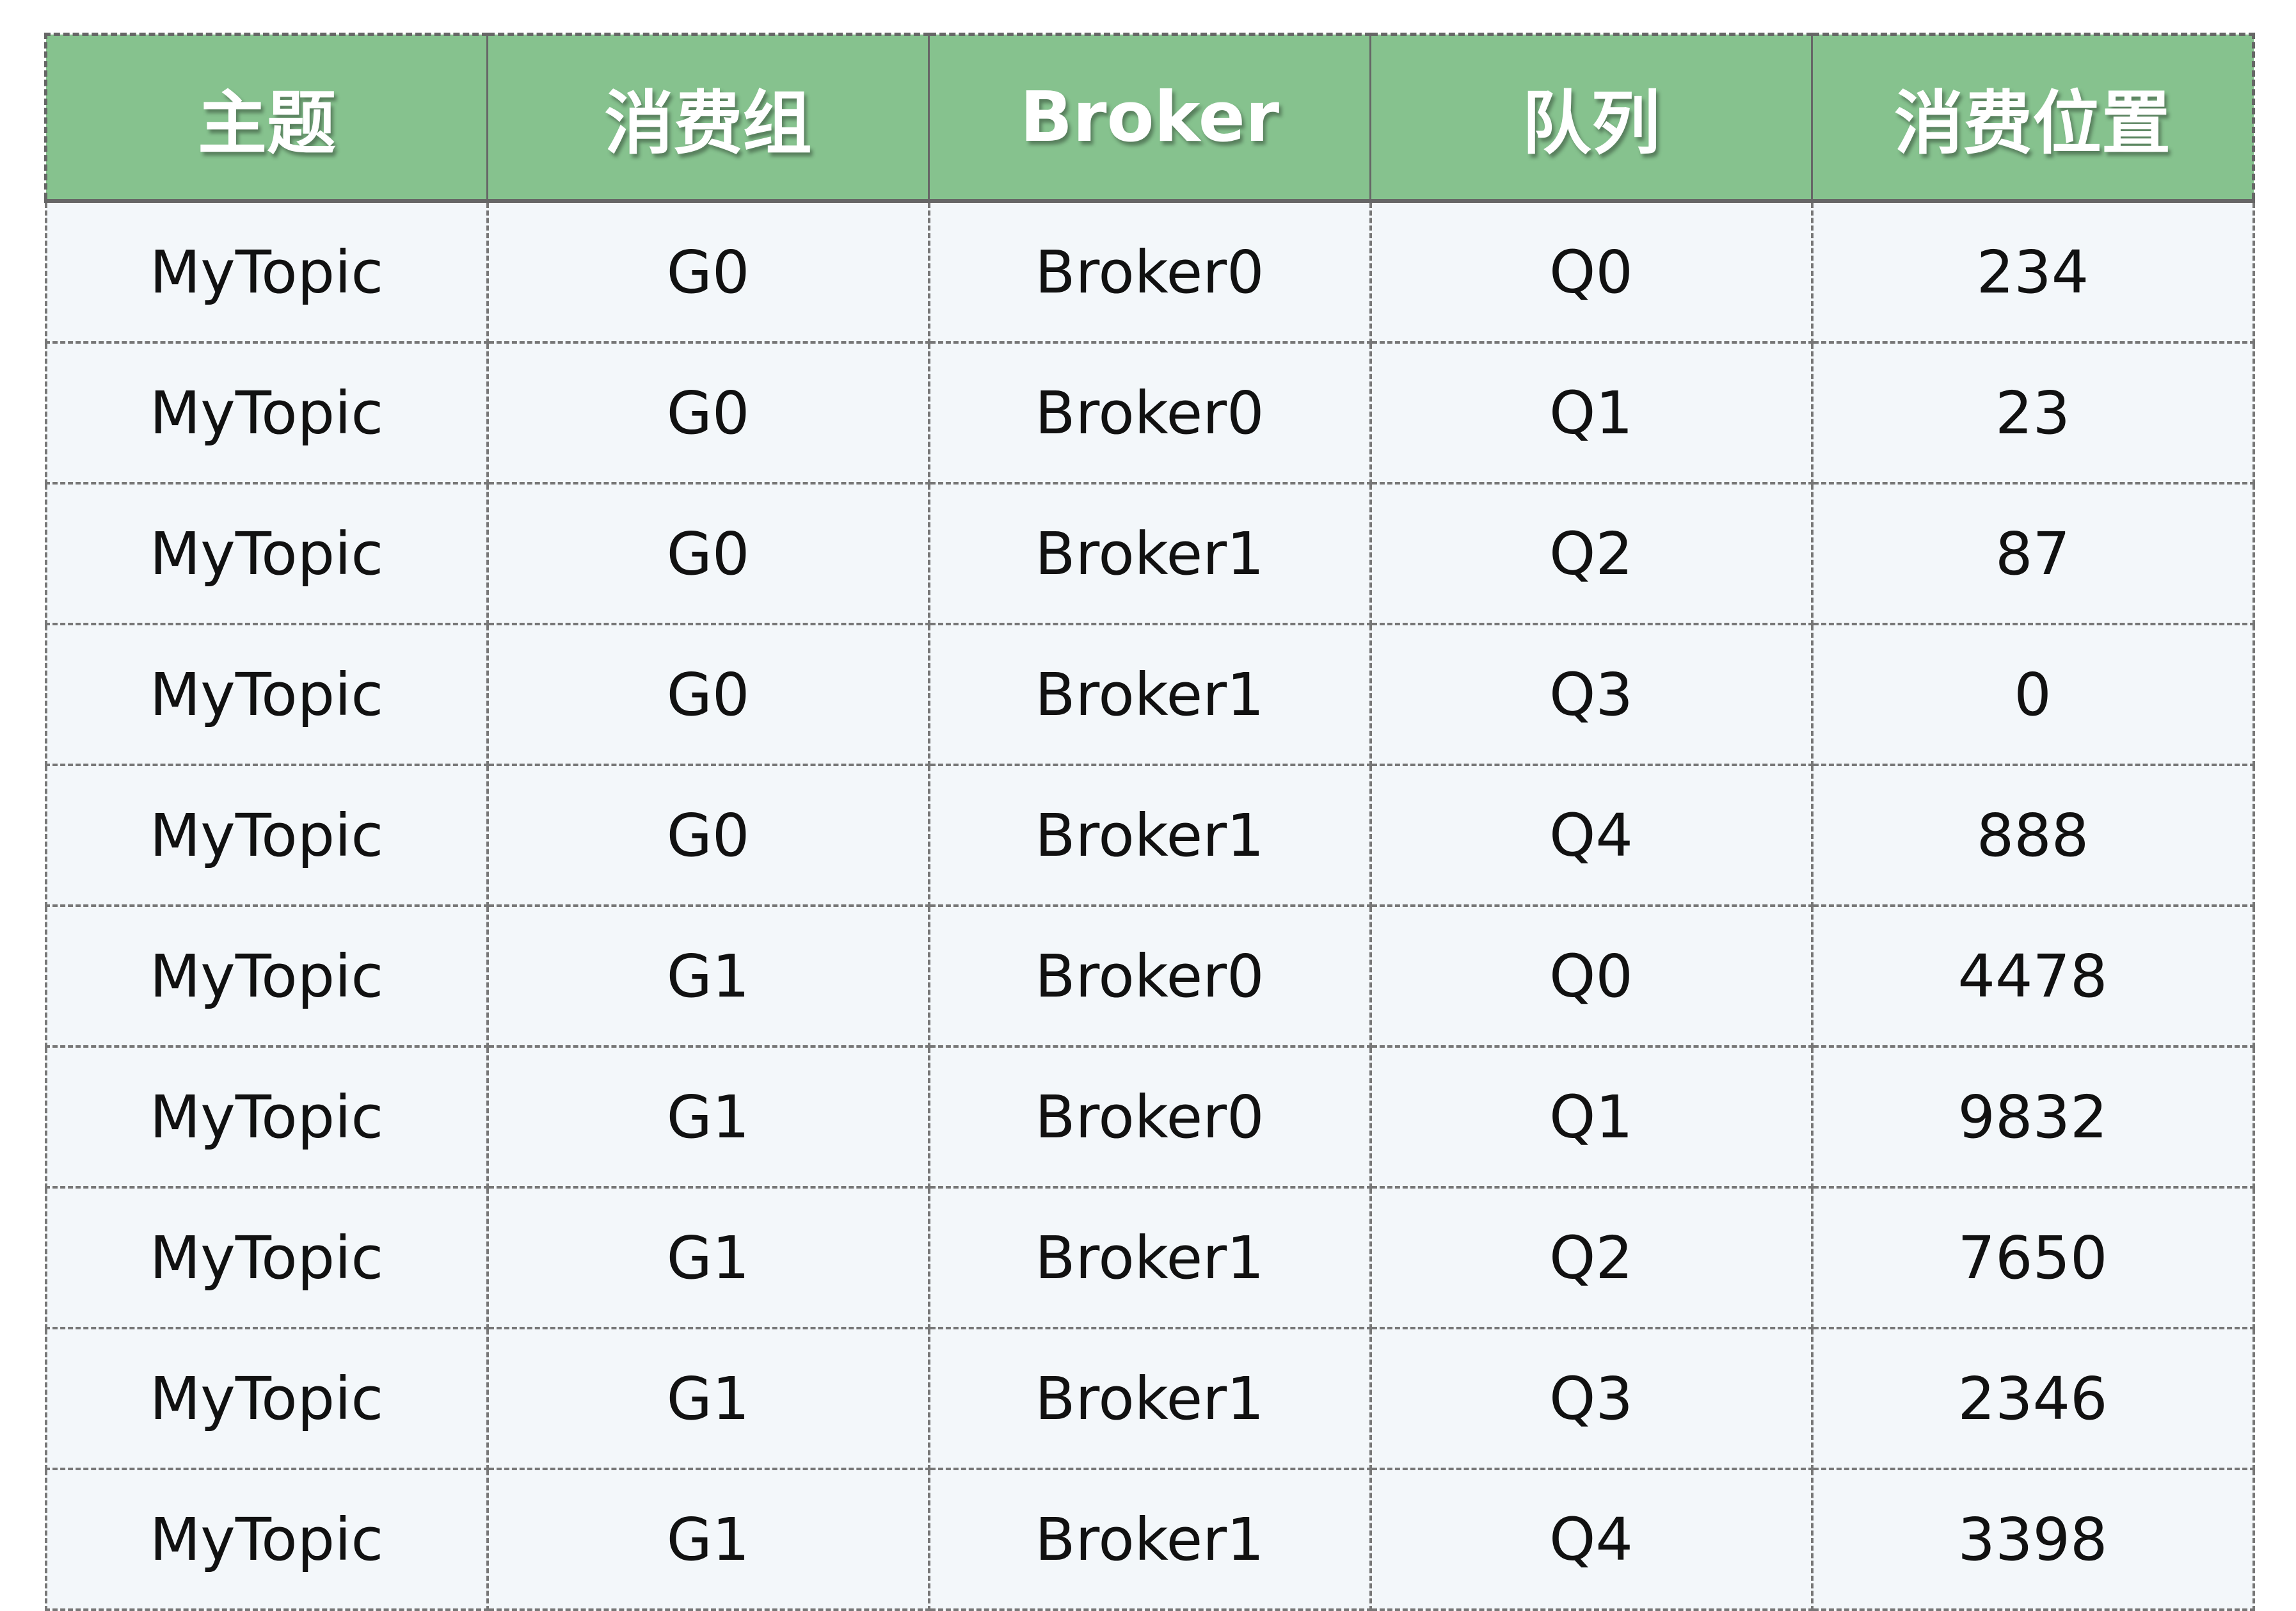 The image size is (2296, 1611). What do you see at coordinates (2033, 118) in the screenshot?
I see `column-header-offset: 消费位置` at bounding box center [2033, 118].